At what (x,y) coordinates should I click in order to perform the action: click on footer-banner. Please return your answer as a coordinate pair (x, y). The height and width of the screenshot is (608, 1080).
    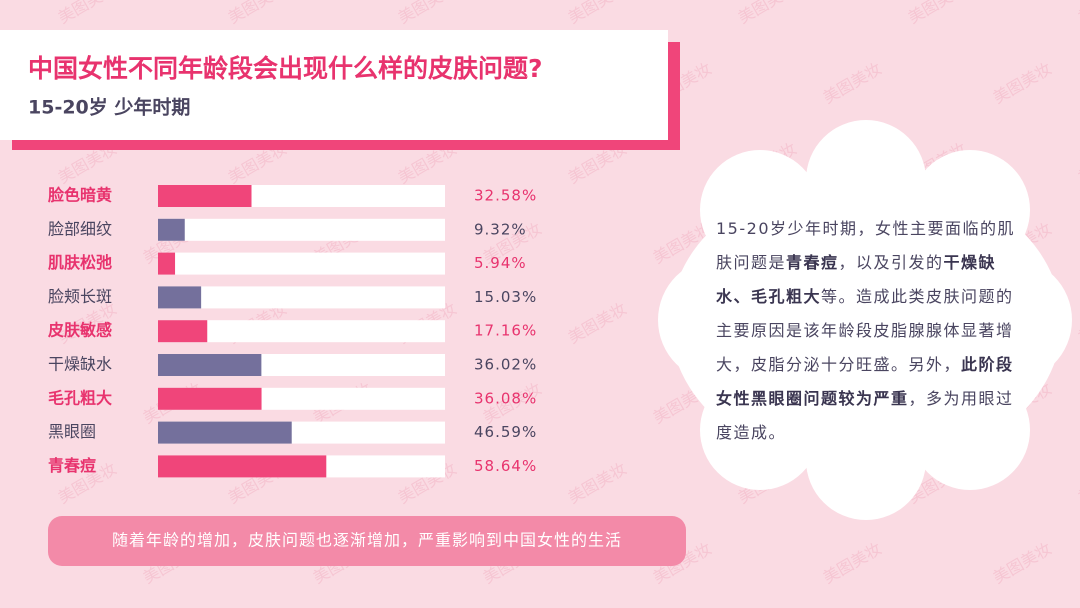
    Looking at the image, I should click on (367, 541).